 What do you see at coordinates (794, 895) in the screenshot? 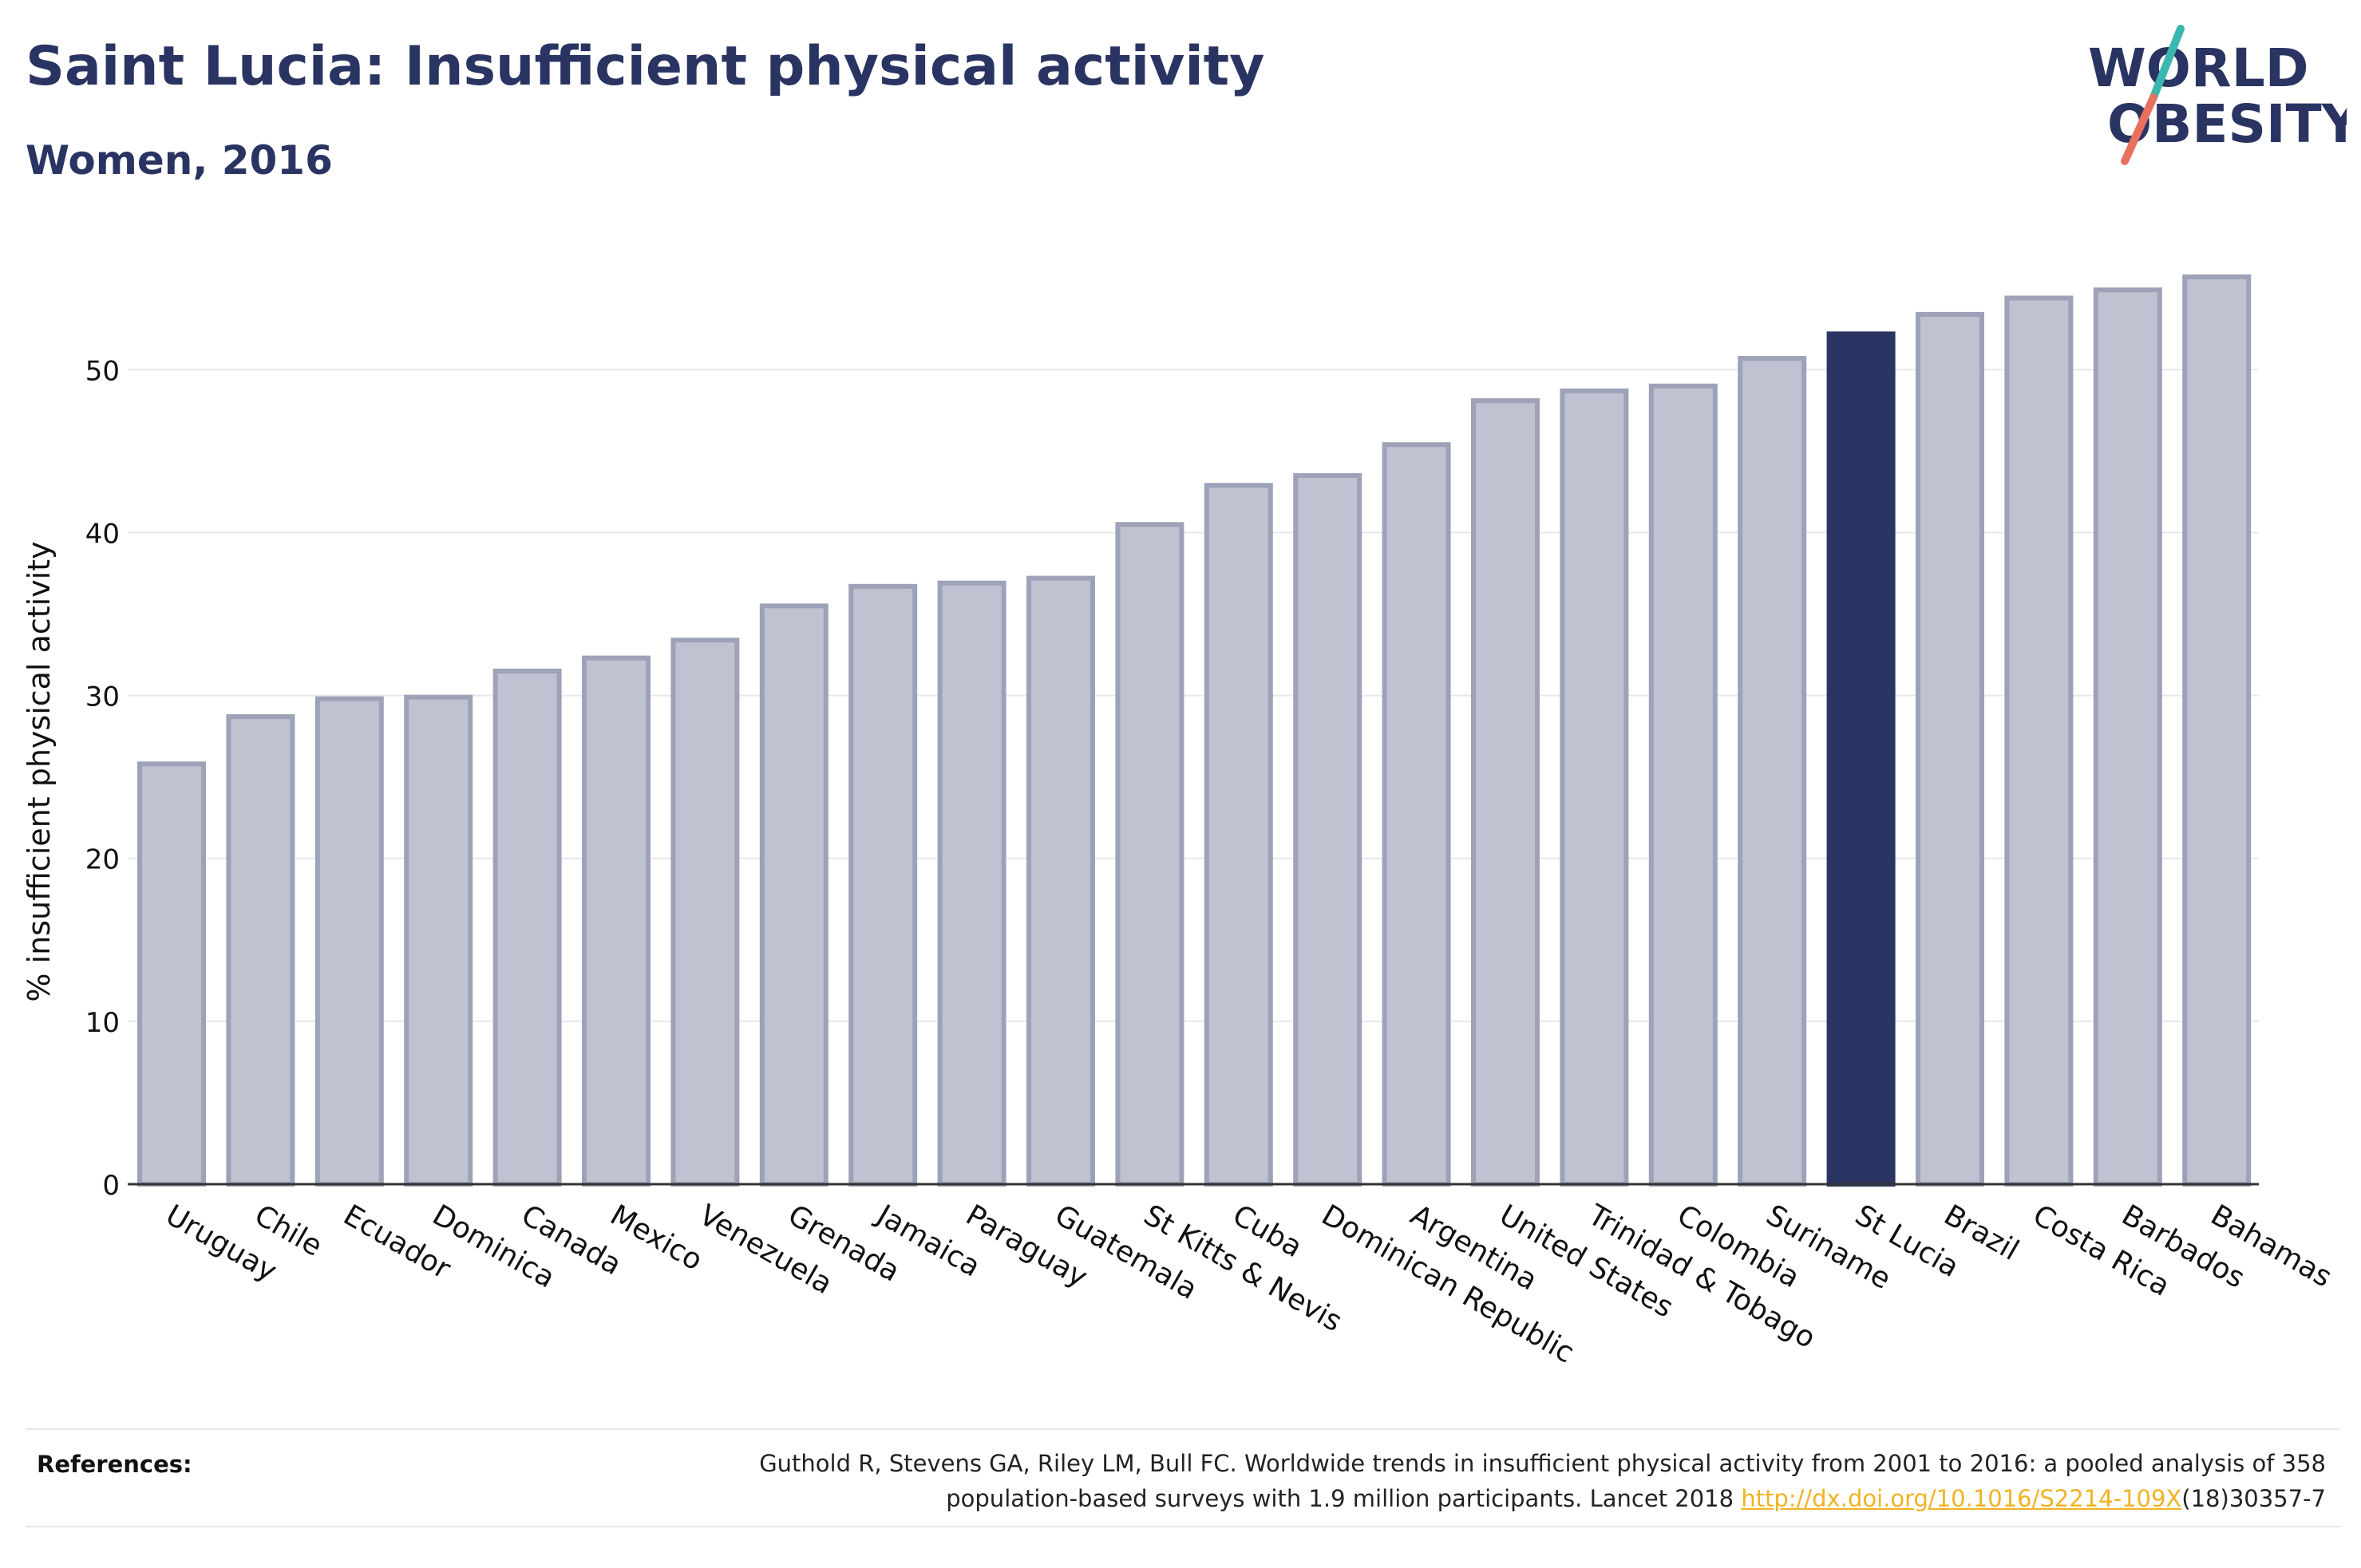
I see `bar-grenada` at bounding box center [794, 895].